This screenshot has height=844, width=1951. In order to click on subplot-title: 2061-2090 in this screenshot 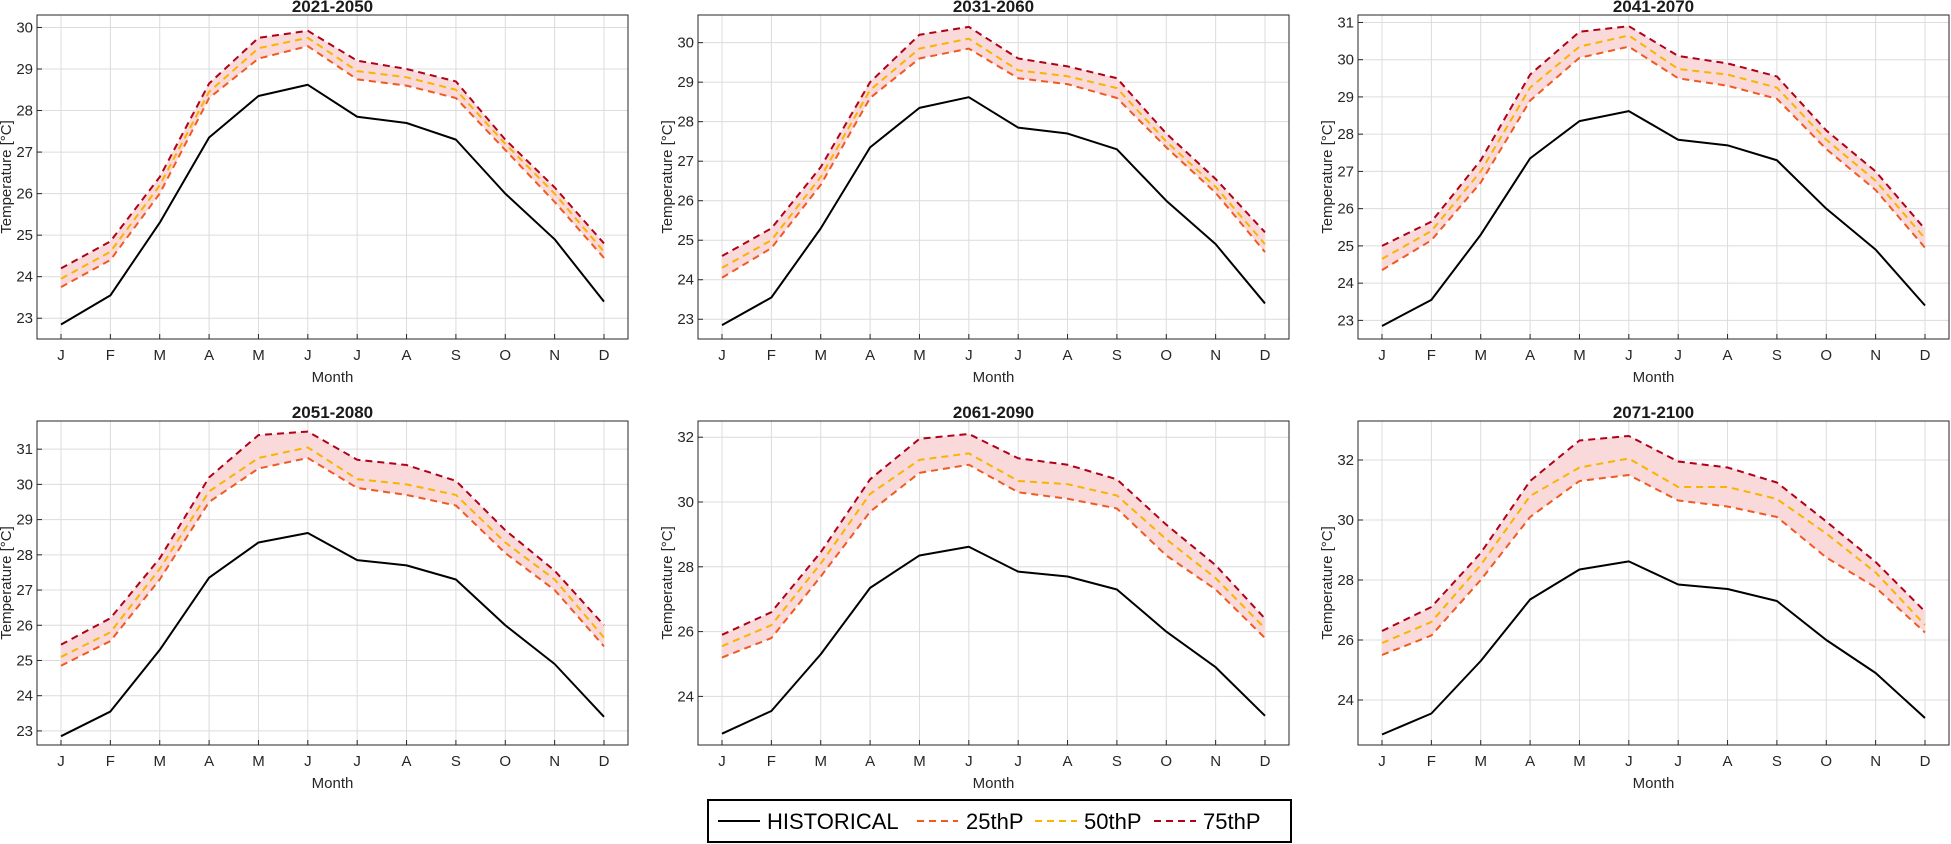, I will do `click(993, 412)`.